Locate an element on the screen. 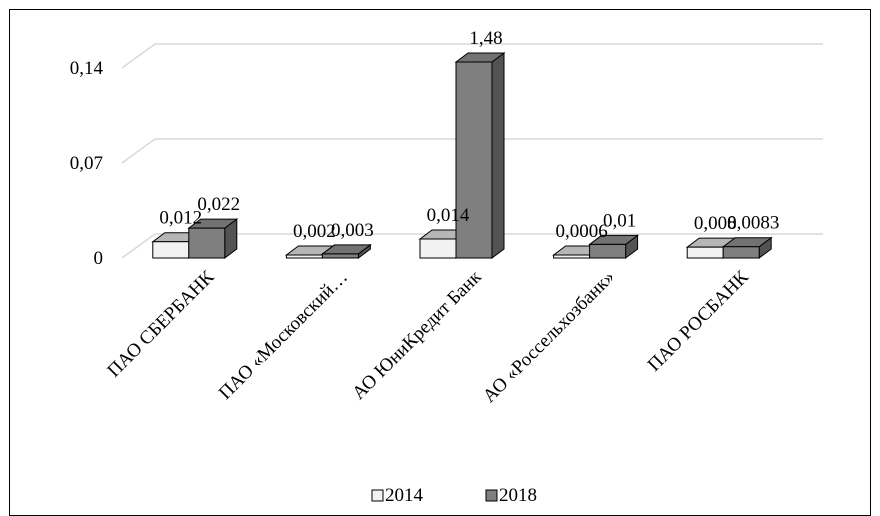 The height and width of the screenshot is (516, 880). y-axis-tick-labels: 0 0,07 0,14 is located at coordinates (87, 163).